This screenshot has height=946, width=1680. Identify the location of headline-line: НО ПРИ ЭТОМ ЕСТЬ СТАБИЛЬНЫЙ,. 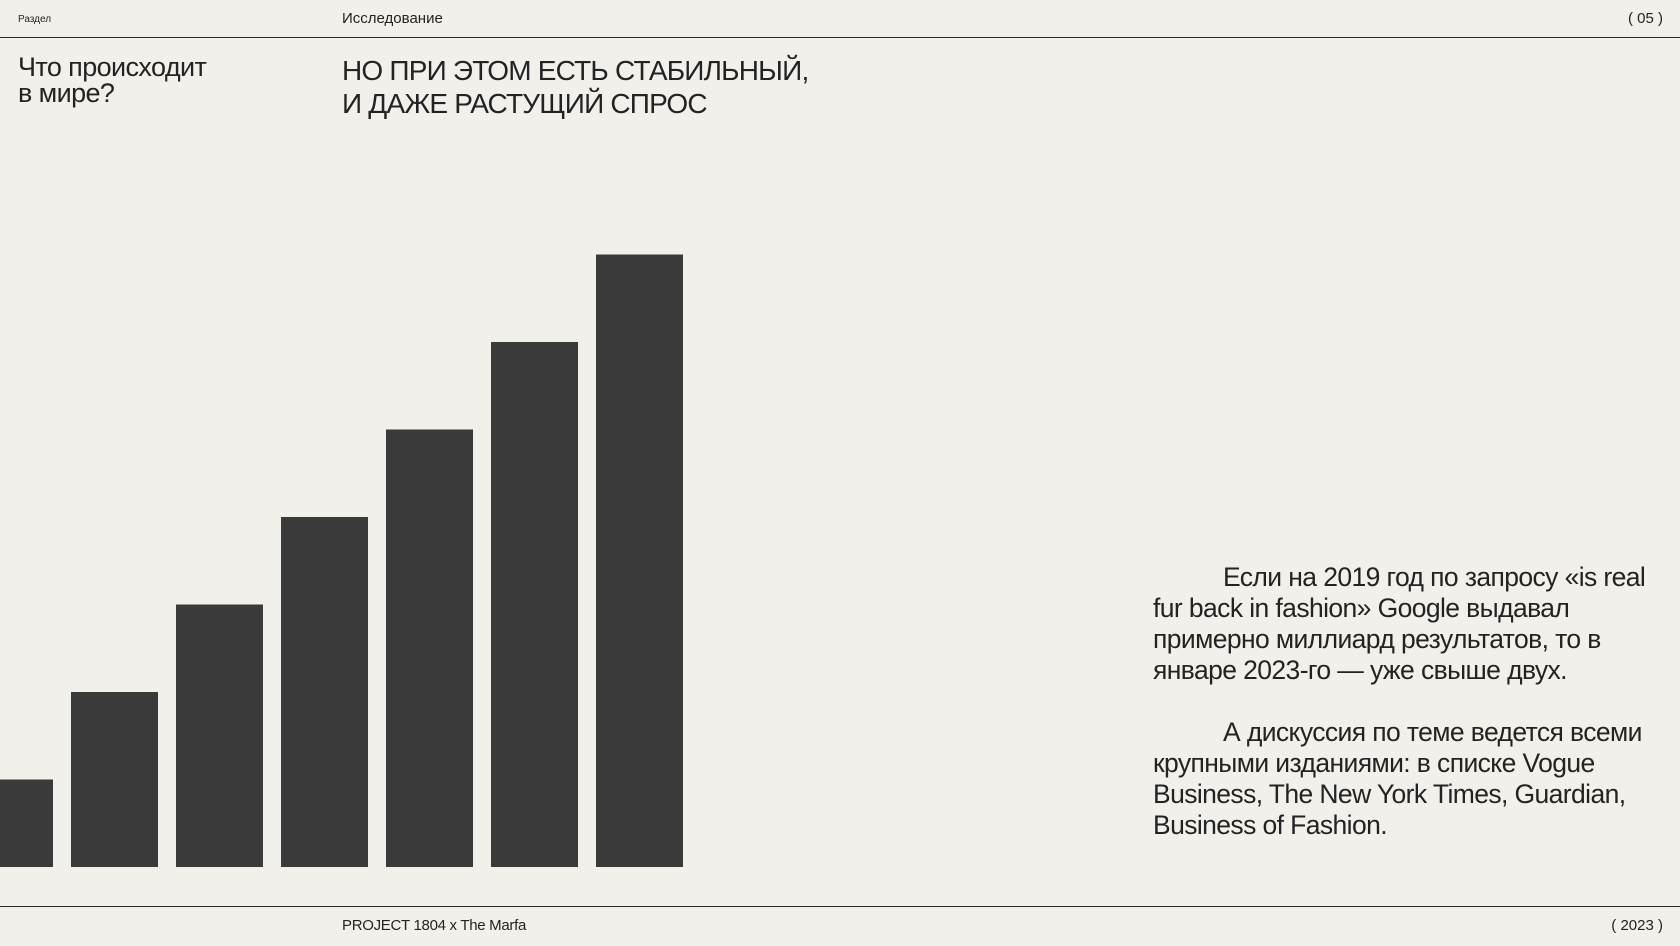
(575, 70).